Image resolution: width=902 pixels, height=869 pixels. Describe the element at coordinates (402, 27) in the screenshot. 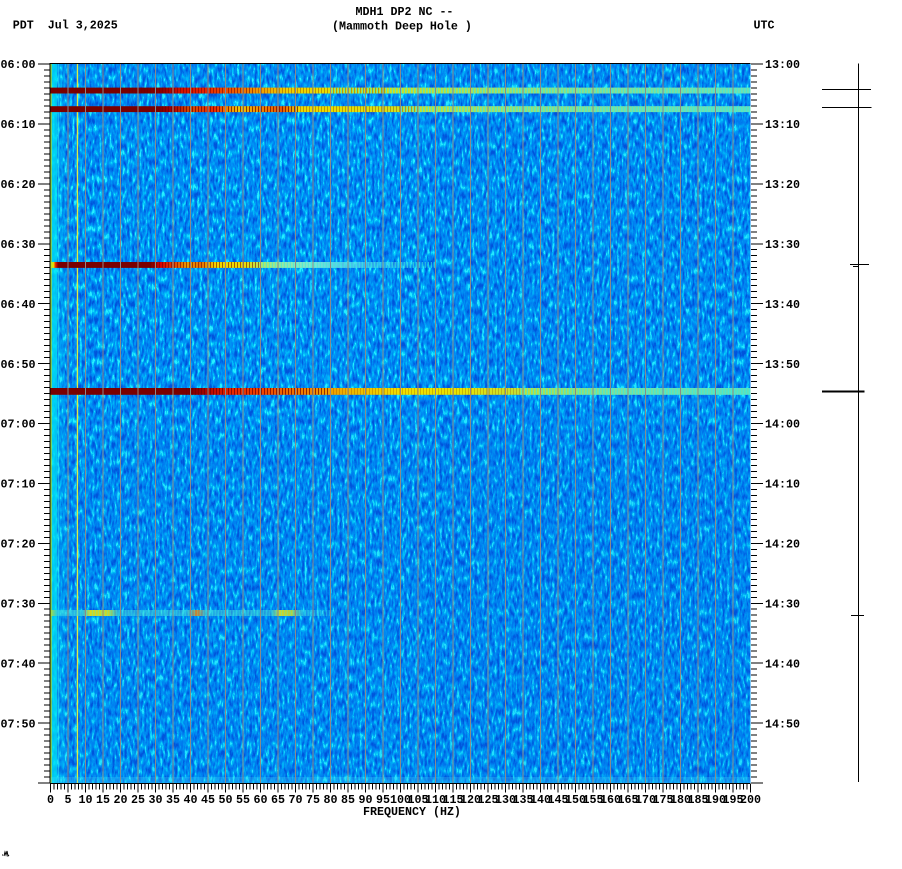

I see `svg-text: (Mammoth Deep Hole )` at that location.